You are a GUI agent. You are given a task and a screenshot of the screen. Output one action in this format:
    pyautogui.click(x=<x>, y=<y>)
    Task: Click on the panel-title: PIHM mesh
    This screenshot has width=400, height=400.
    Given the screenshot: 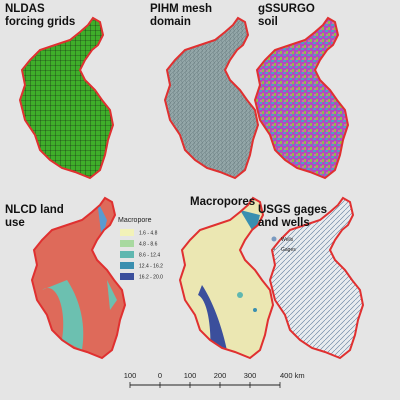 What is the action you would take?
    pyautogui.click(x=181, y=9)
    